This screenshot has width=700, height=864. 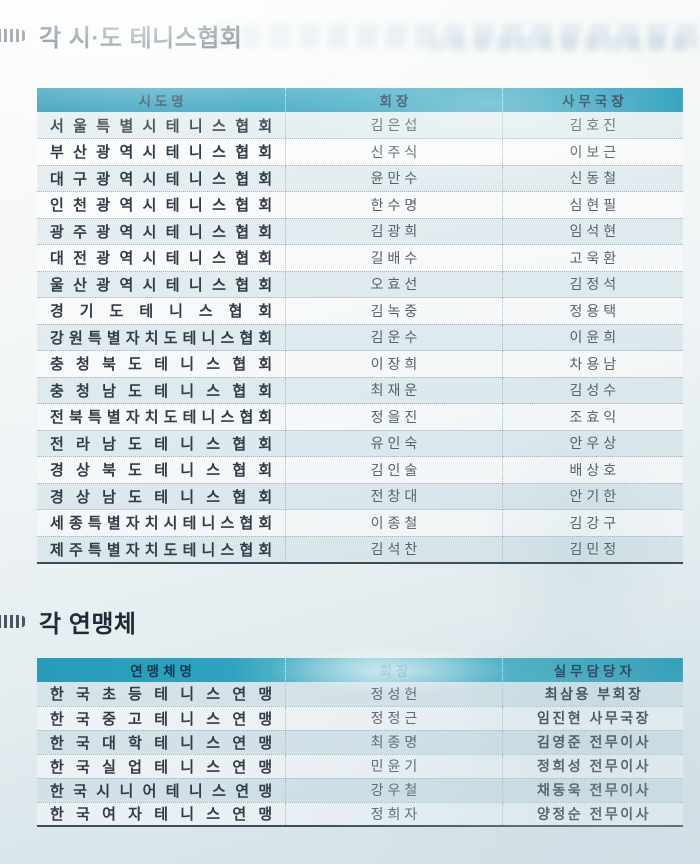 I want to click on president-name: 정정근, so click(x=394, y=718).